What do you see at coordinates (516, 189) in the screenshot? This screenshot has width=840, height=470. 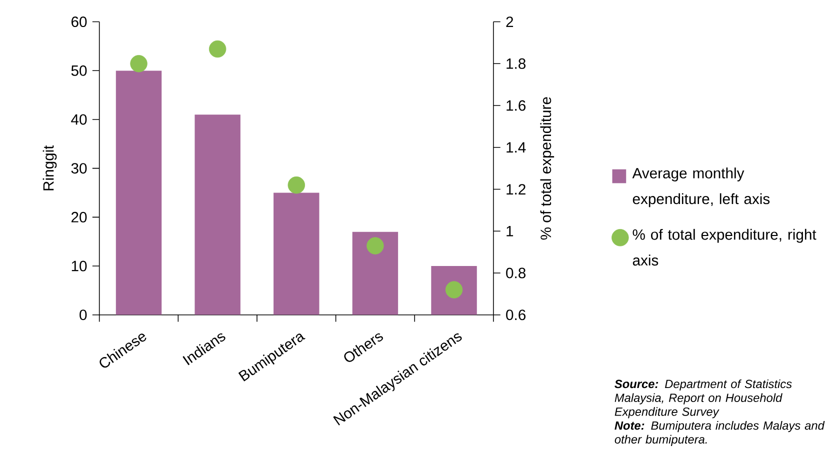 I see `y2-tick-label: 1.2` at bounding box center [516, 189].